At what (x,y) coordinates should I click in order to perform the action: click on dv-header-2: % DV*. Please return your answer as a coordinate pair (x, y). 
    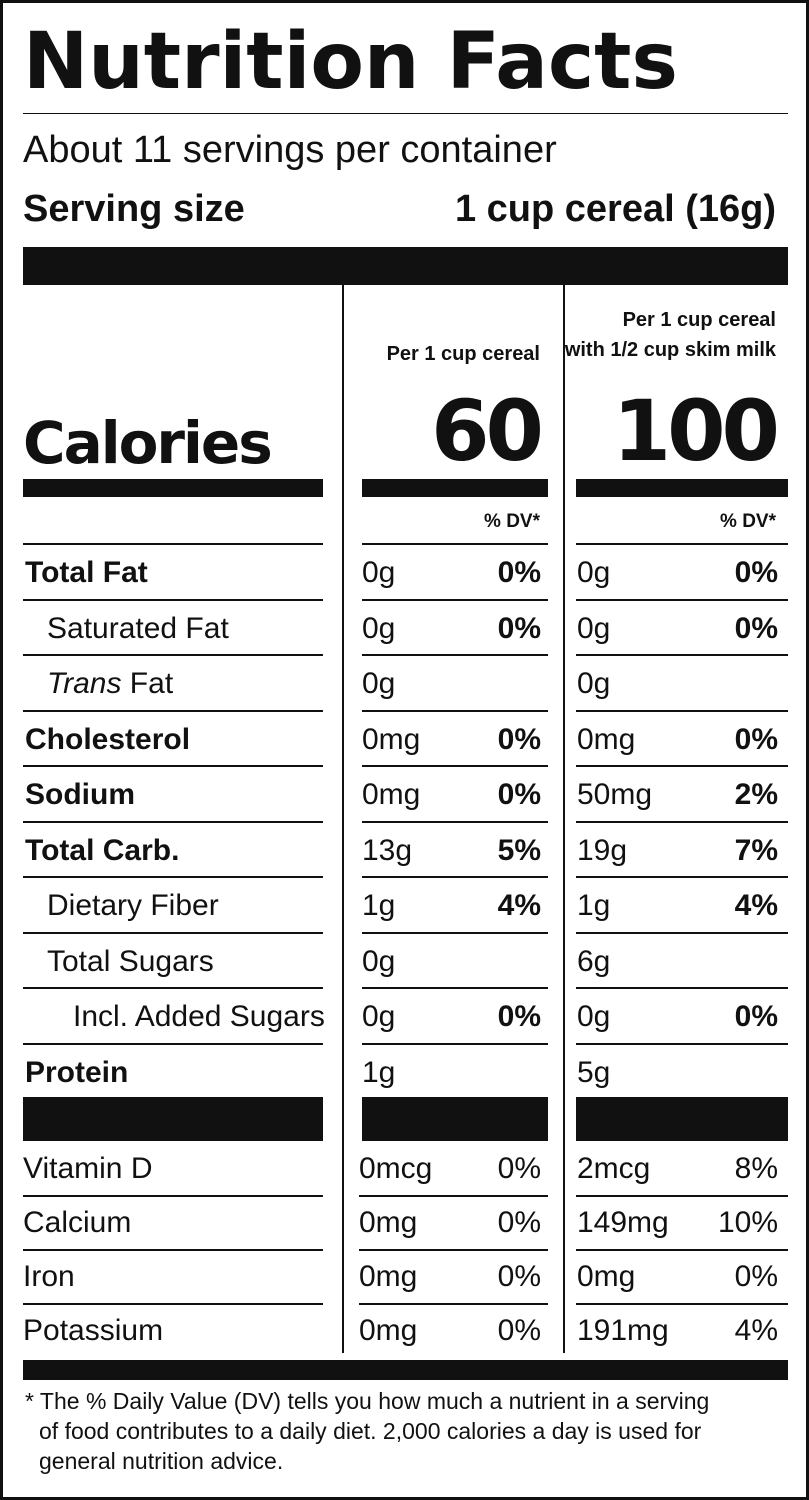
    Looking at the image, I should click on (748, 521).